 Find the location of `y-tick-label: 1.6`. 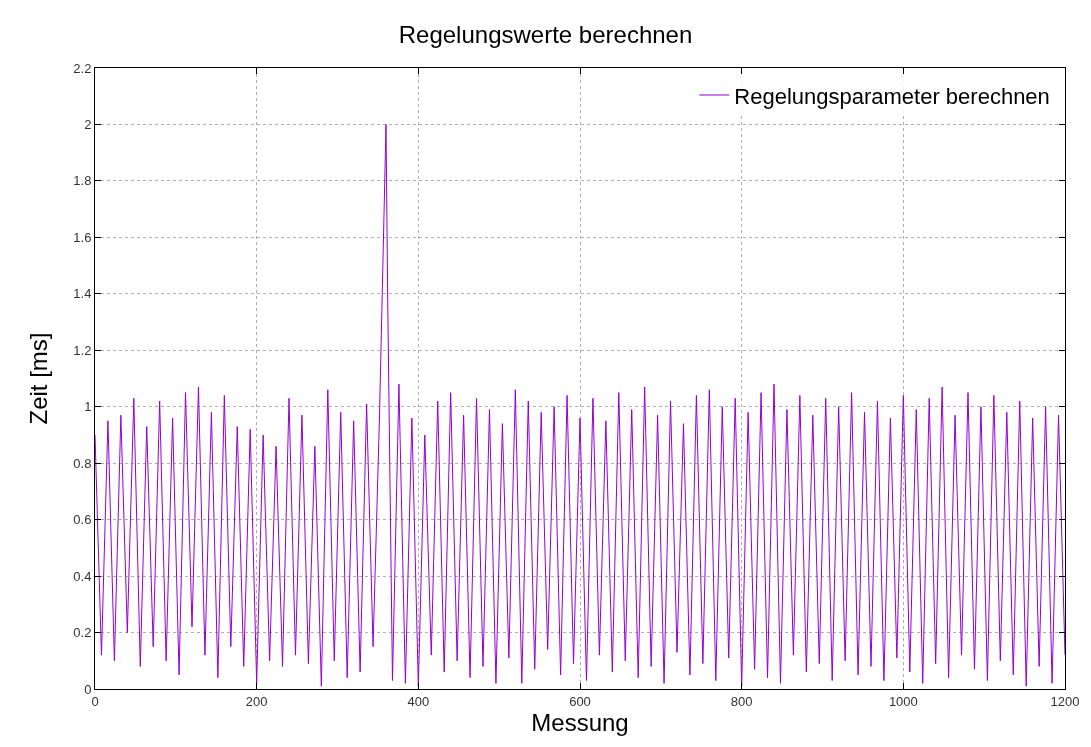

y-tick-label: 1.6 is located at coordinates (82, 237).